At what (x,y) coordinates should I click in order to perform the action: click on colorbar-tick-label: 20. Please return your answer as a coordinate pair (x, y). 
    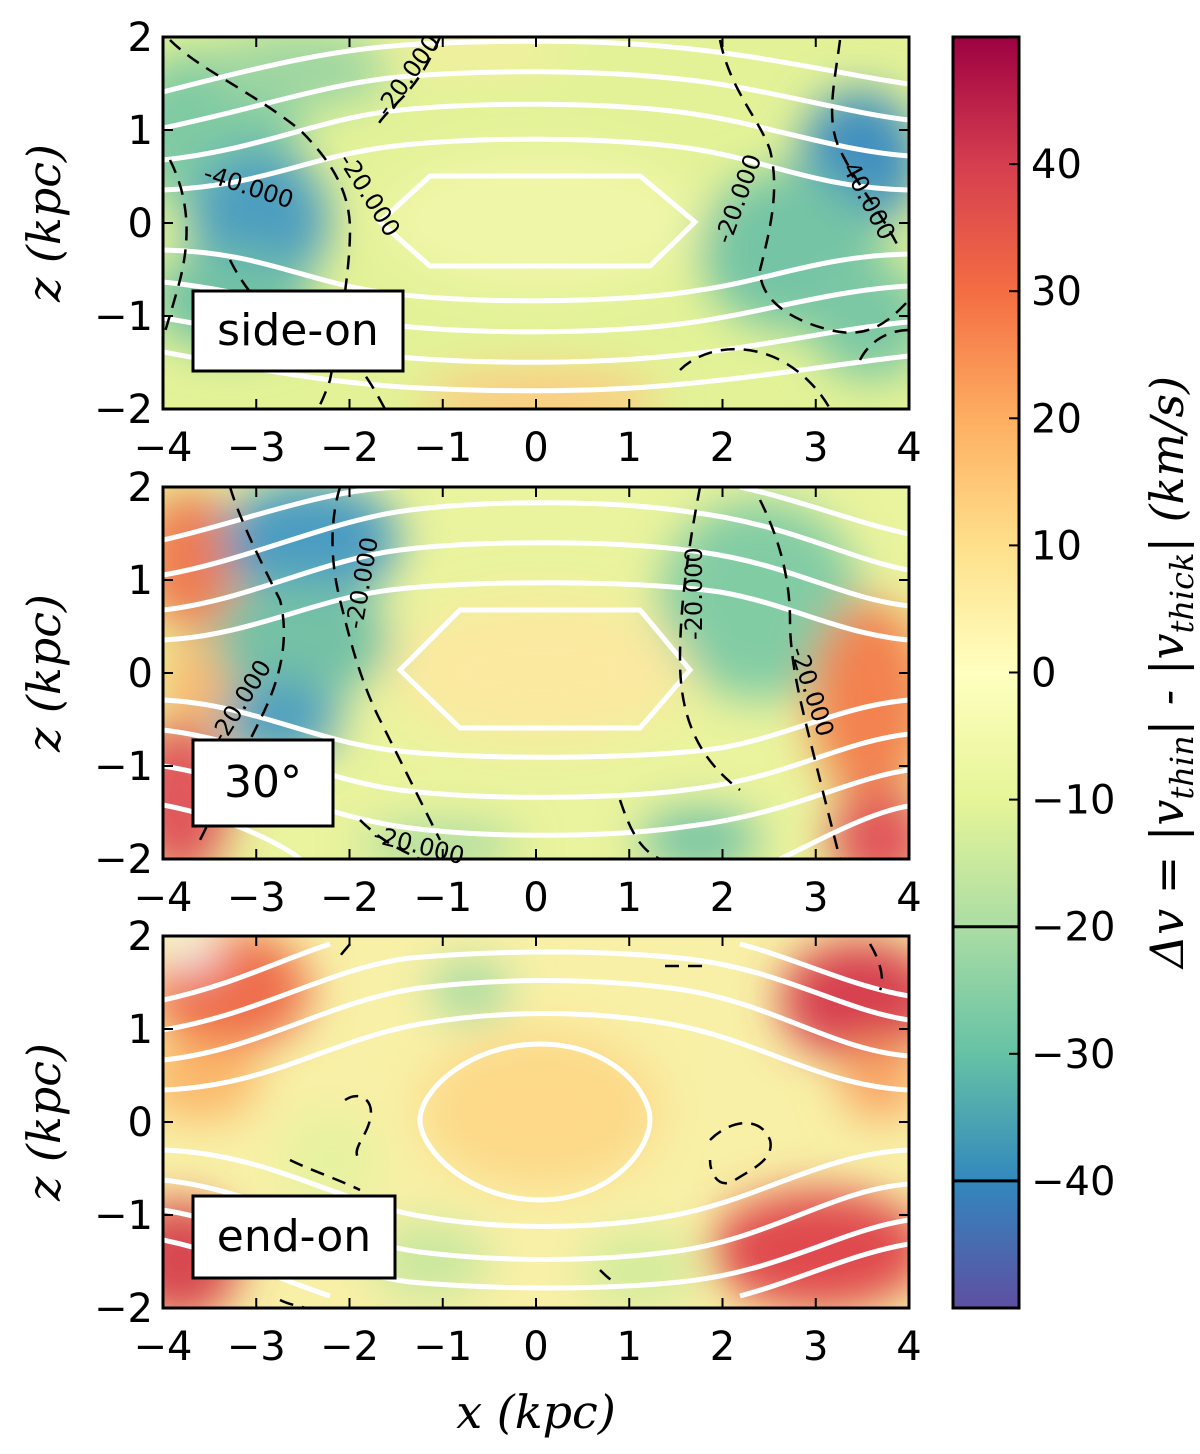
    Looking at the image, I should click on (1056, 419).